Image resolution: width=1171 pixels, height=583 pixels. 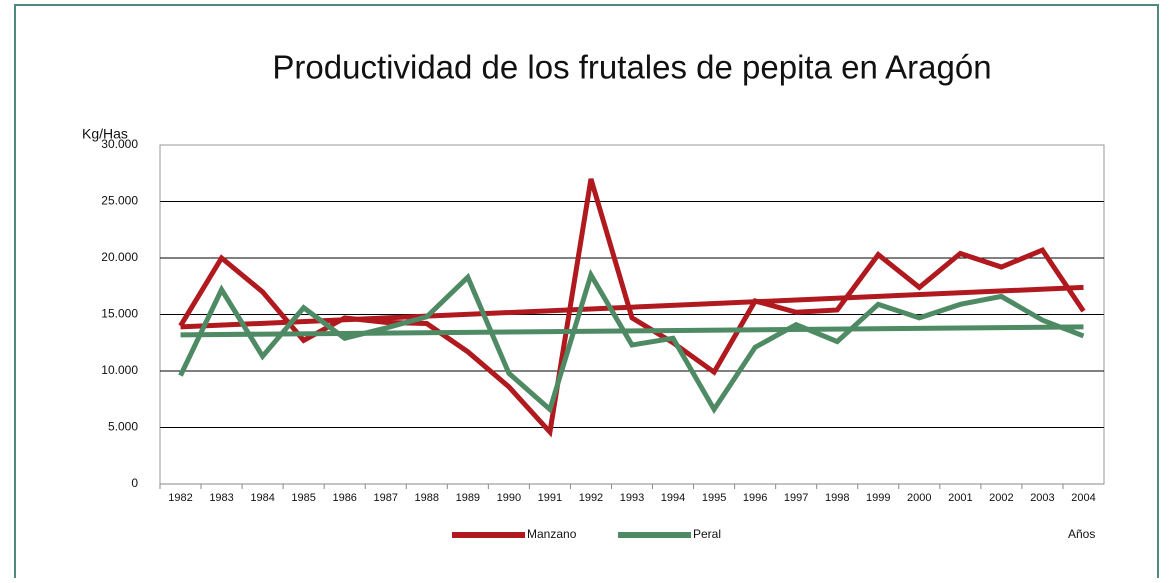 I want to click on x-tick-label: 2002, so click(x=1001, y=498).